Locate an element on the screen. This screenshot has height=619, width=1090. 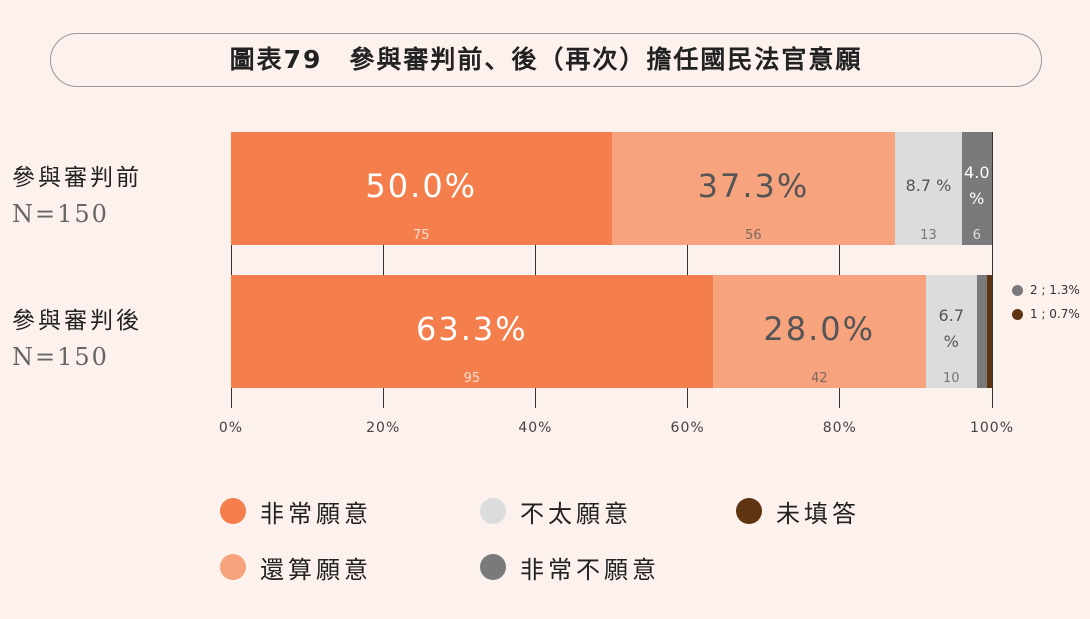
callout: 1 ; 0.7% is located at coordinates (1046, 314).